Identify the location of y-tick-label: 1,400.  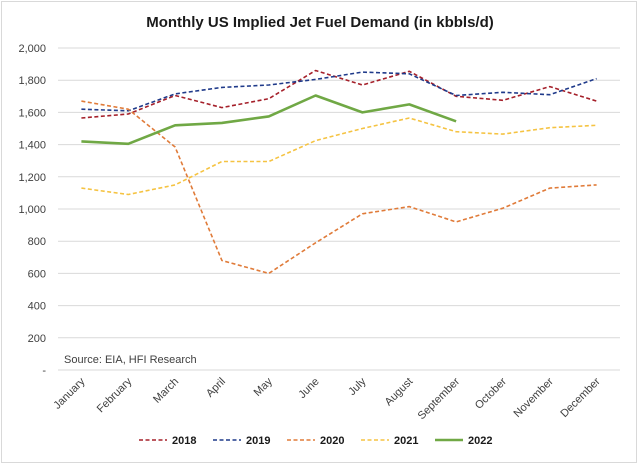
(32, 146).